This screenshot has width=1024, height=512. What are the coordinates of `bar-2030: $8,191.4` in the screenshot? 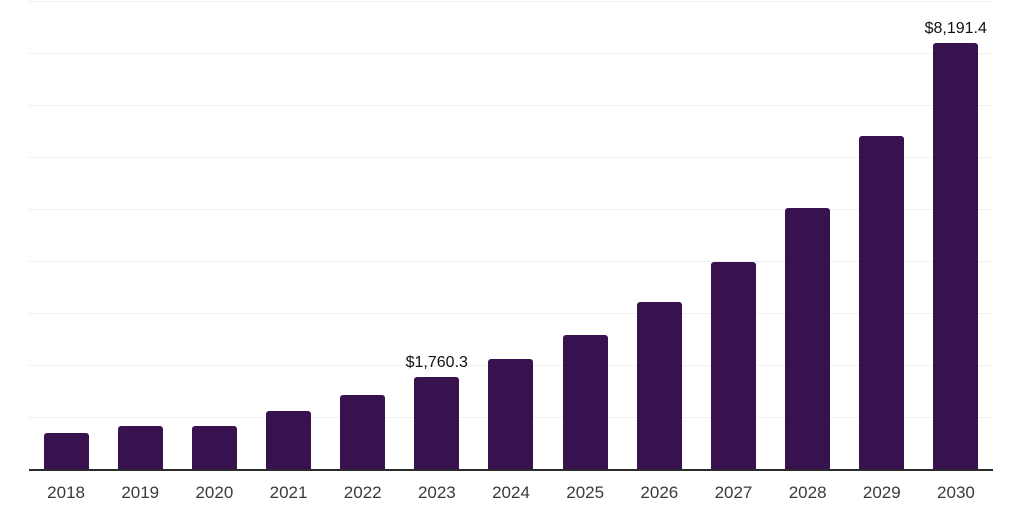 It's located at (956, 244).